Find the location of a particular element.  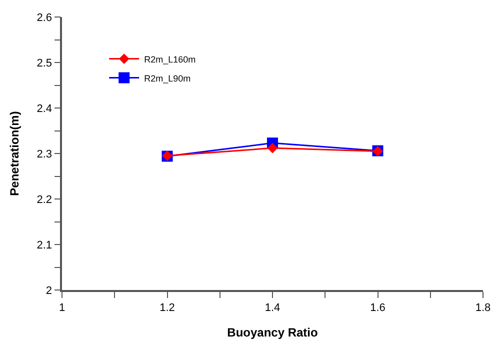

x-axis-title: Buoyancy Ratio is located at coordinates (272, 332).